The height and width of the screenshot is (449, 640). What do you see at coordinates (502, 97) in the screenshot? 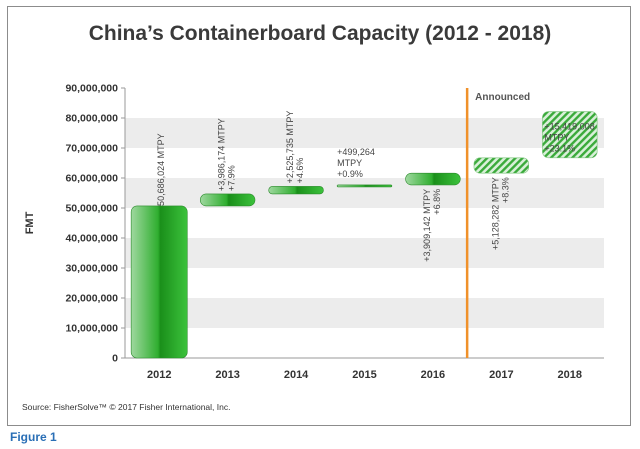
I see `announced-label: Announced` at bounding box center [502, 97].